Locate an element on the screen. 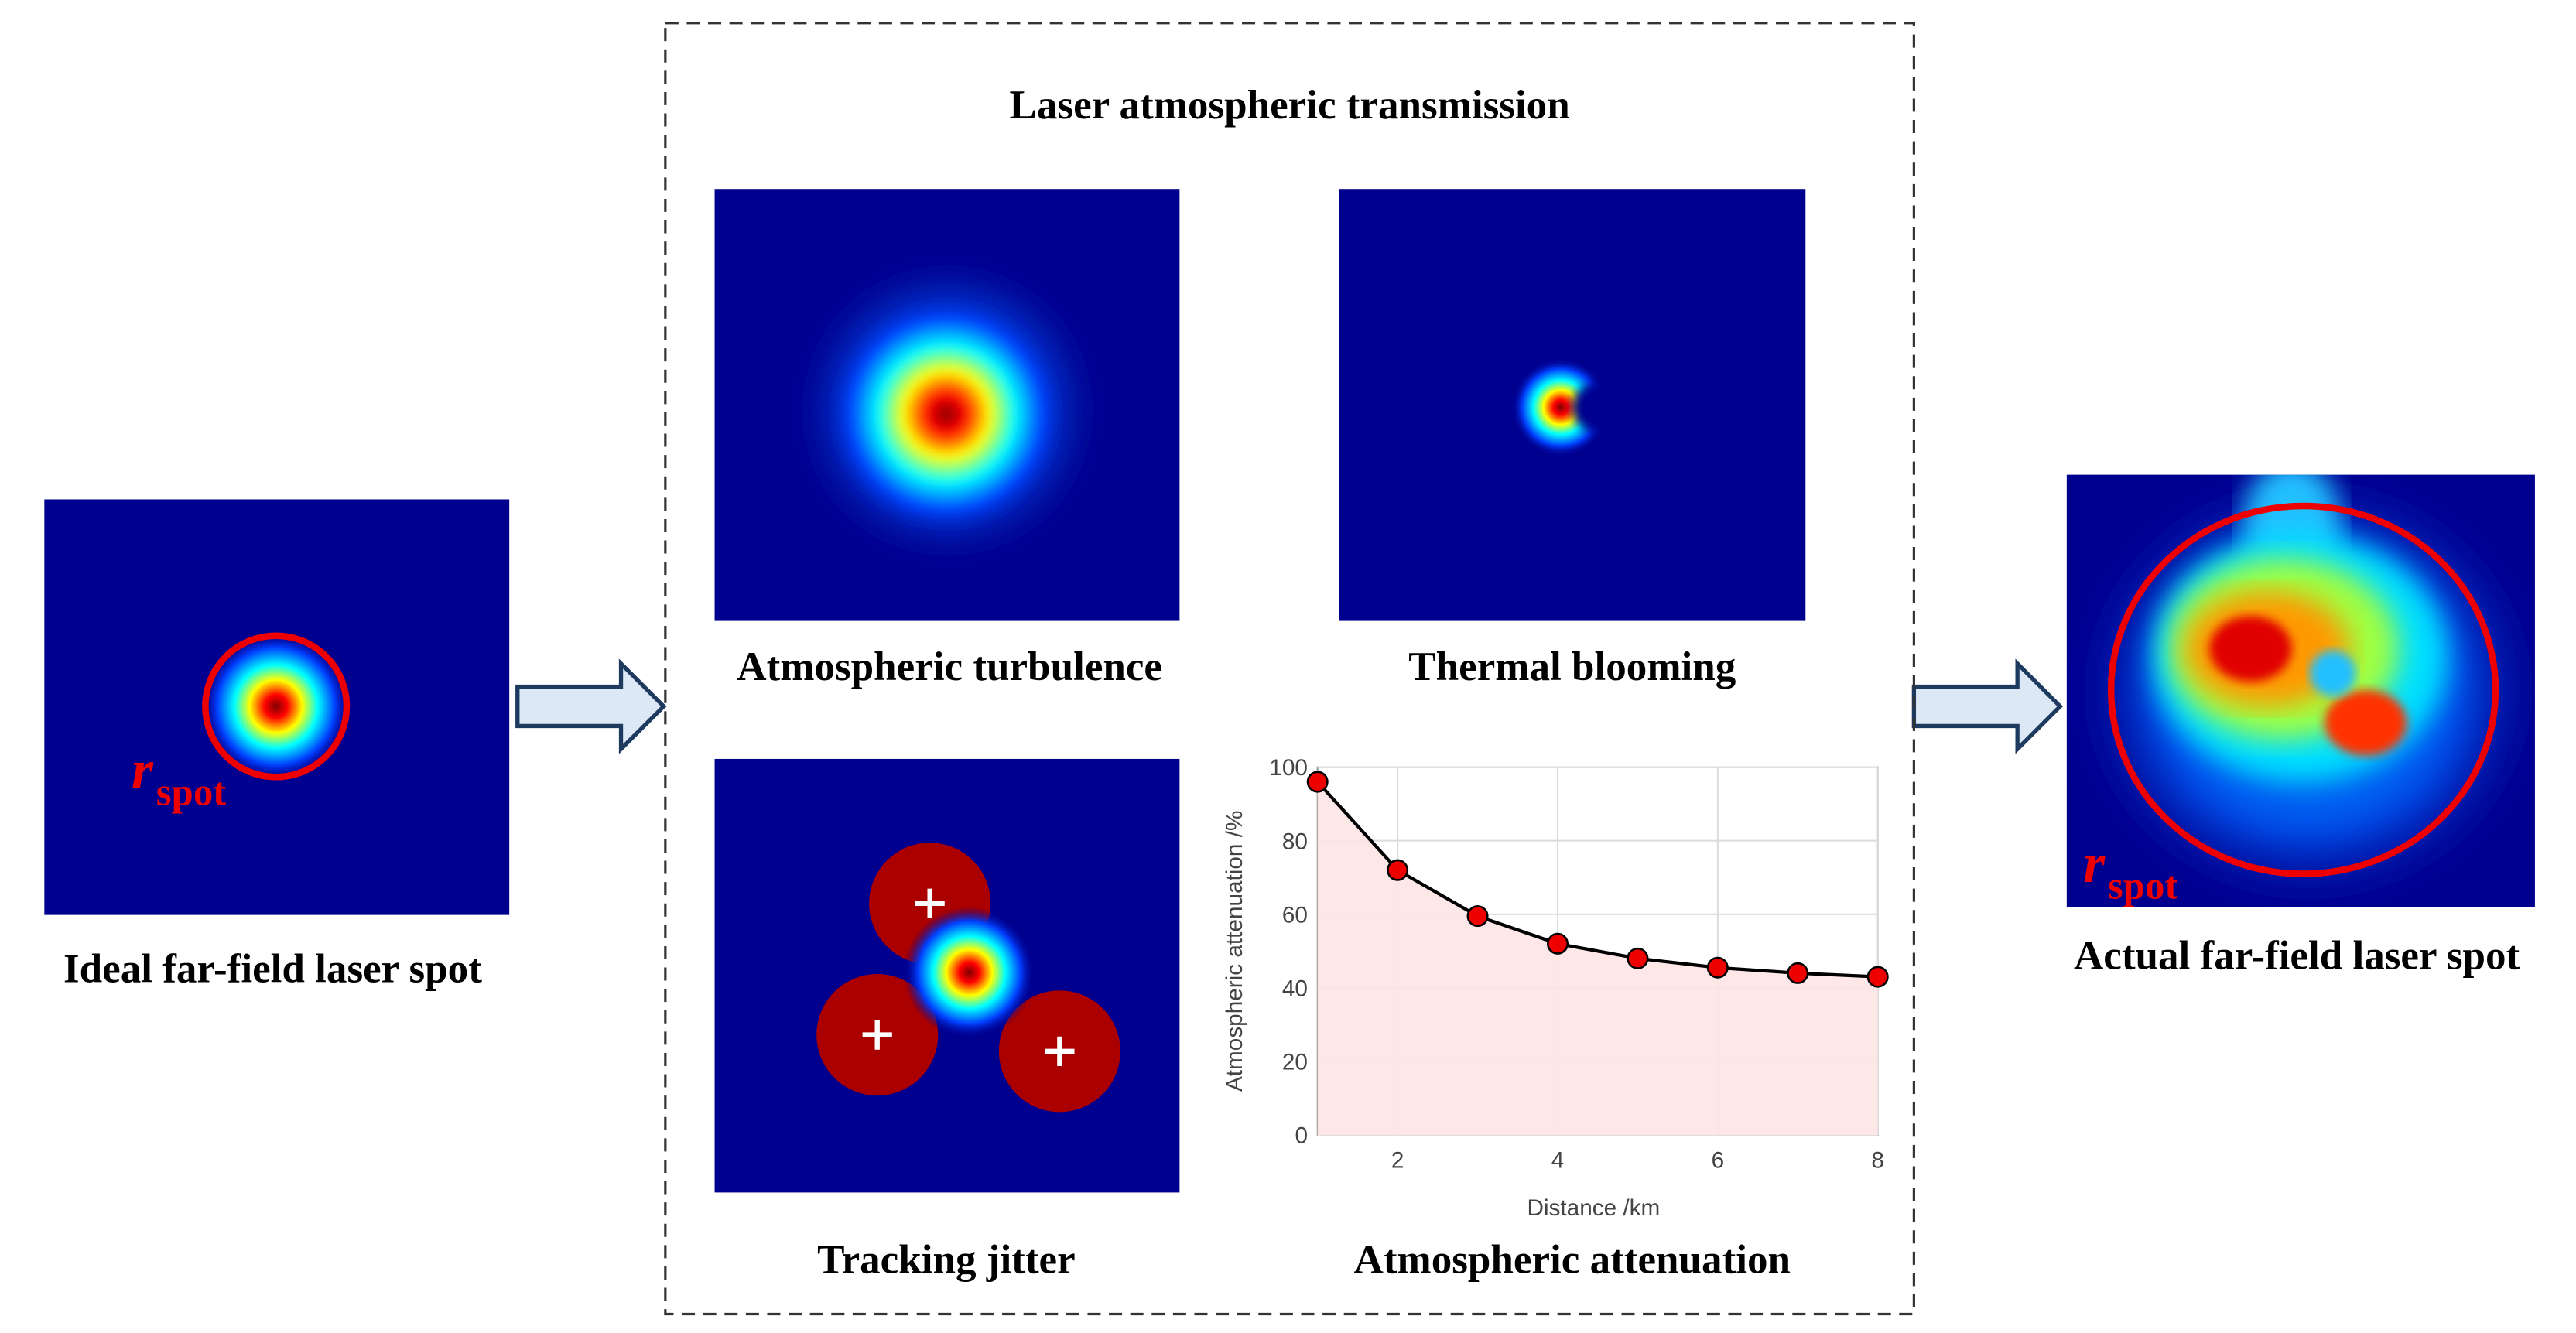 The height and width of the screenshot is (1333, 2576). title: Laser atmospheric transmission is located at coordinates (1290, 105).